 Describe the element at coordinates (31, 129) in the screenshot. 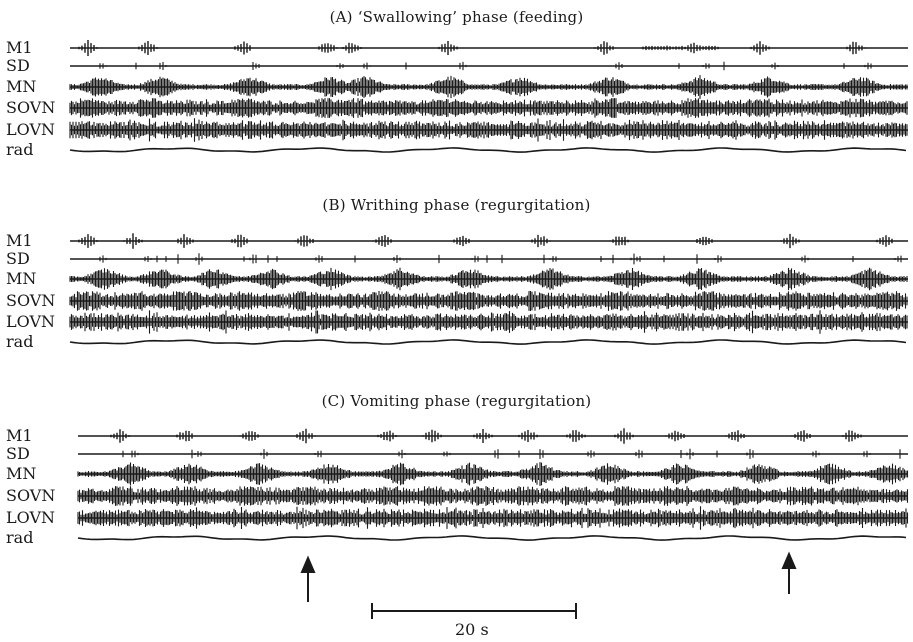

I see `panel-a-label-lovn: LOVN` at that location.